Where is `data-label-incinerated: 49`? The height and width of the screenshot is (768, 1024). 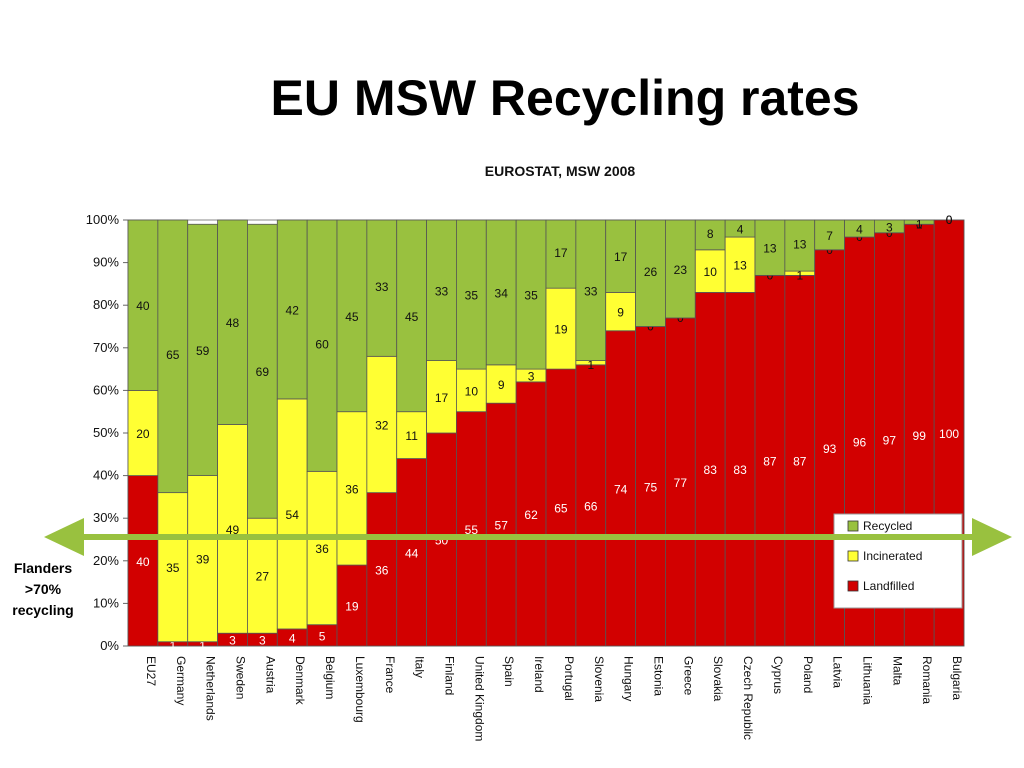
data-label-incinerated: 49 is located at coordinates (233, 530).